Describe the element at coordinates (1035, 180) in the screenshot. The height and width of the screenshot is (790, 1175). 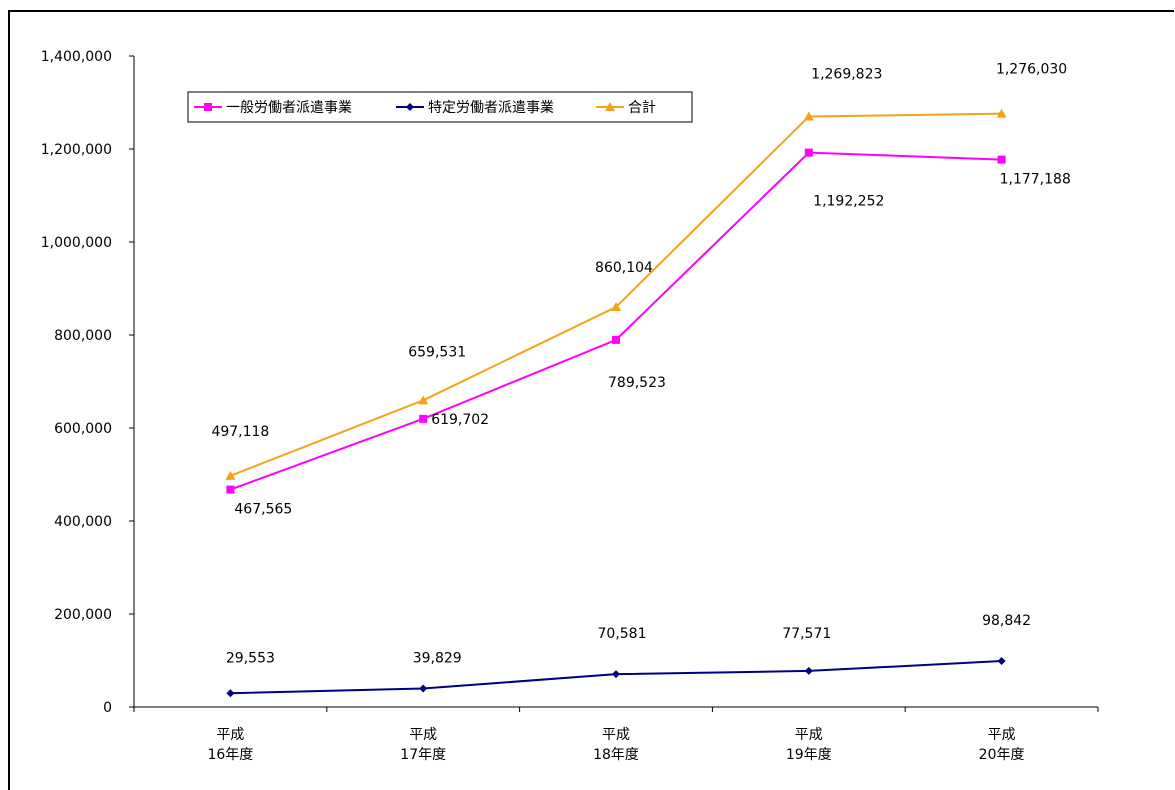
I see `data-label: 1,177,188` at that location.